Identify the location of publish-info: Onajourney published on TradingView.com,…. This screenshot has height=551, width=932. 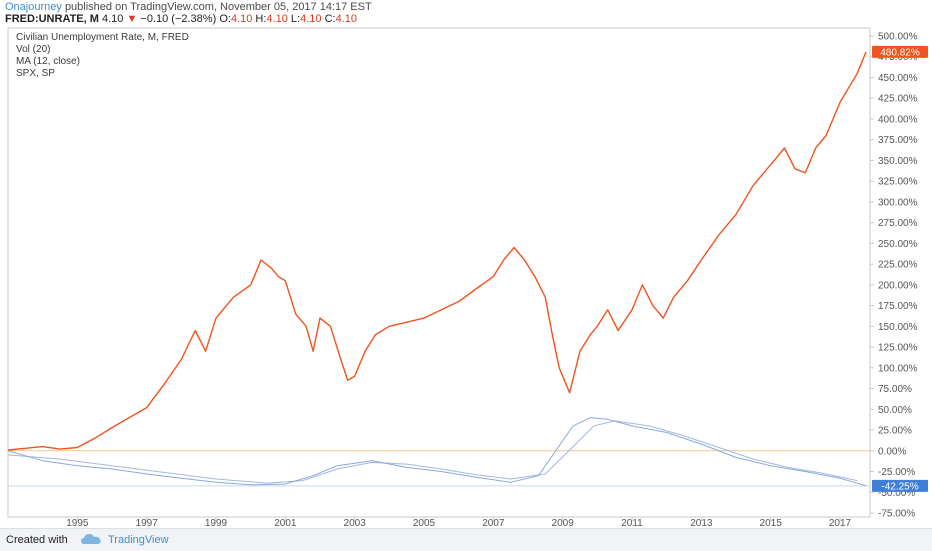
(188, 7).